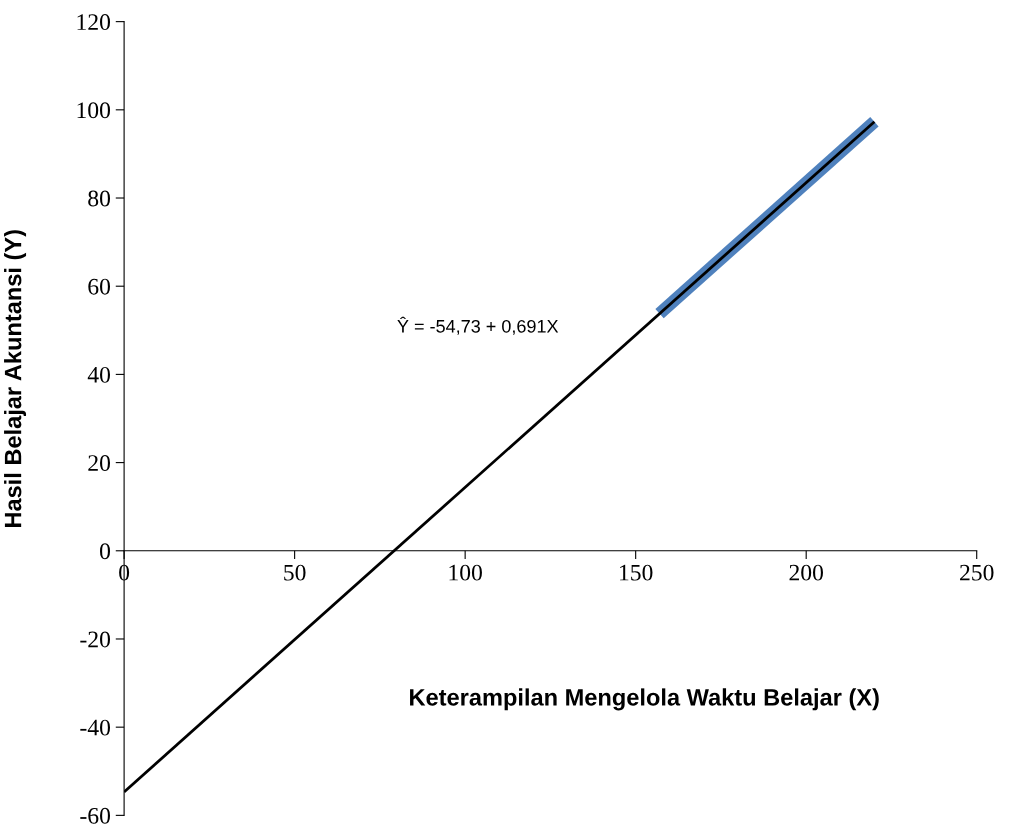  Describe the element at coordinates (95, 639) in the screenshot. I see `y-tick-label: -20` at that location.